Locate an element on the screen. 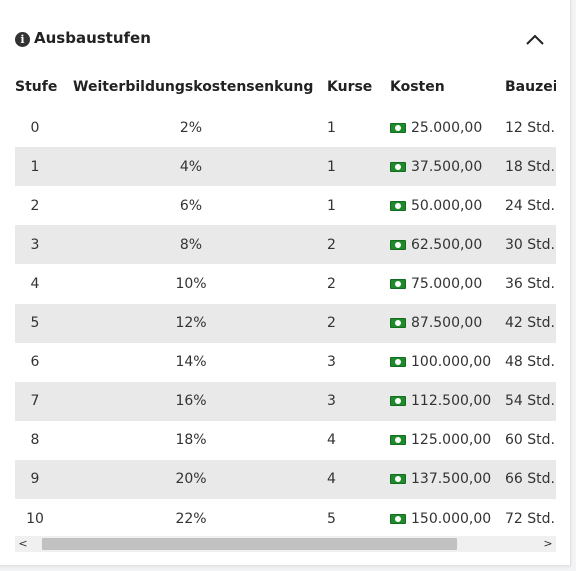 The image size is (576, 571). info-icon: i is located at coordinates (22, 39).